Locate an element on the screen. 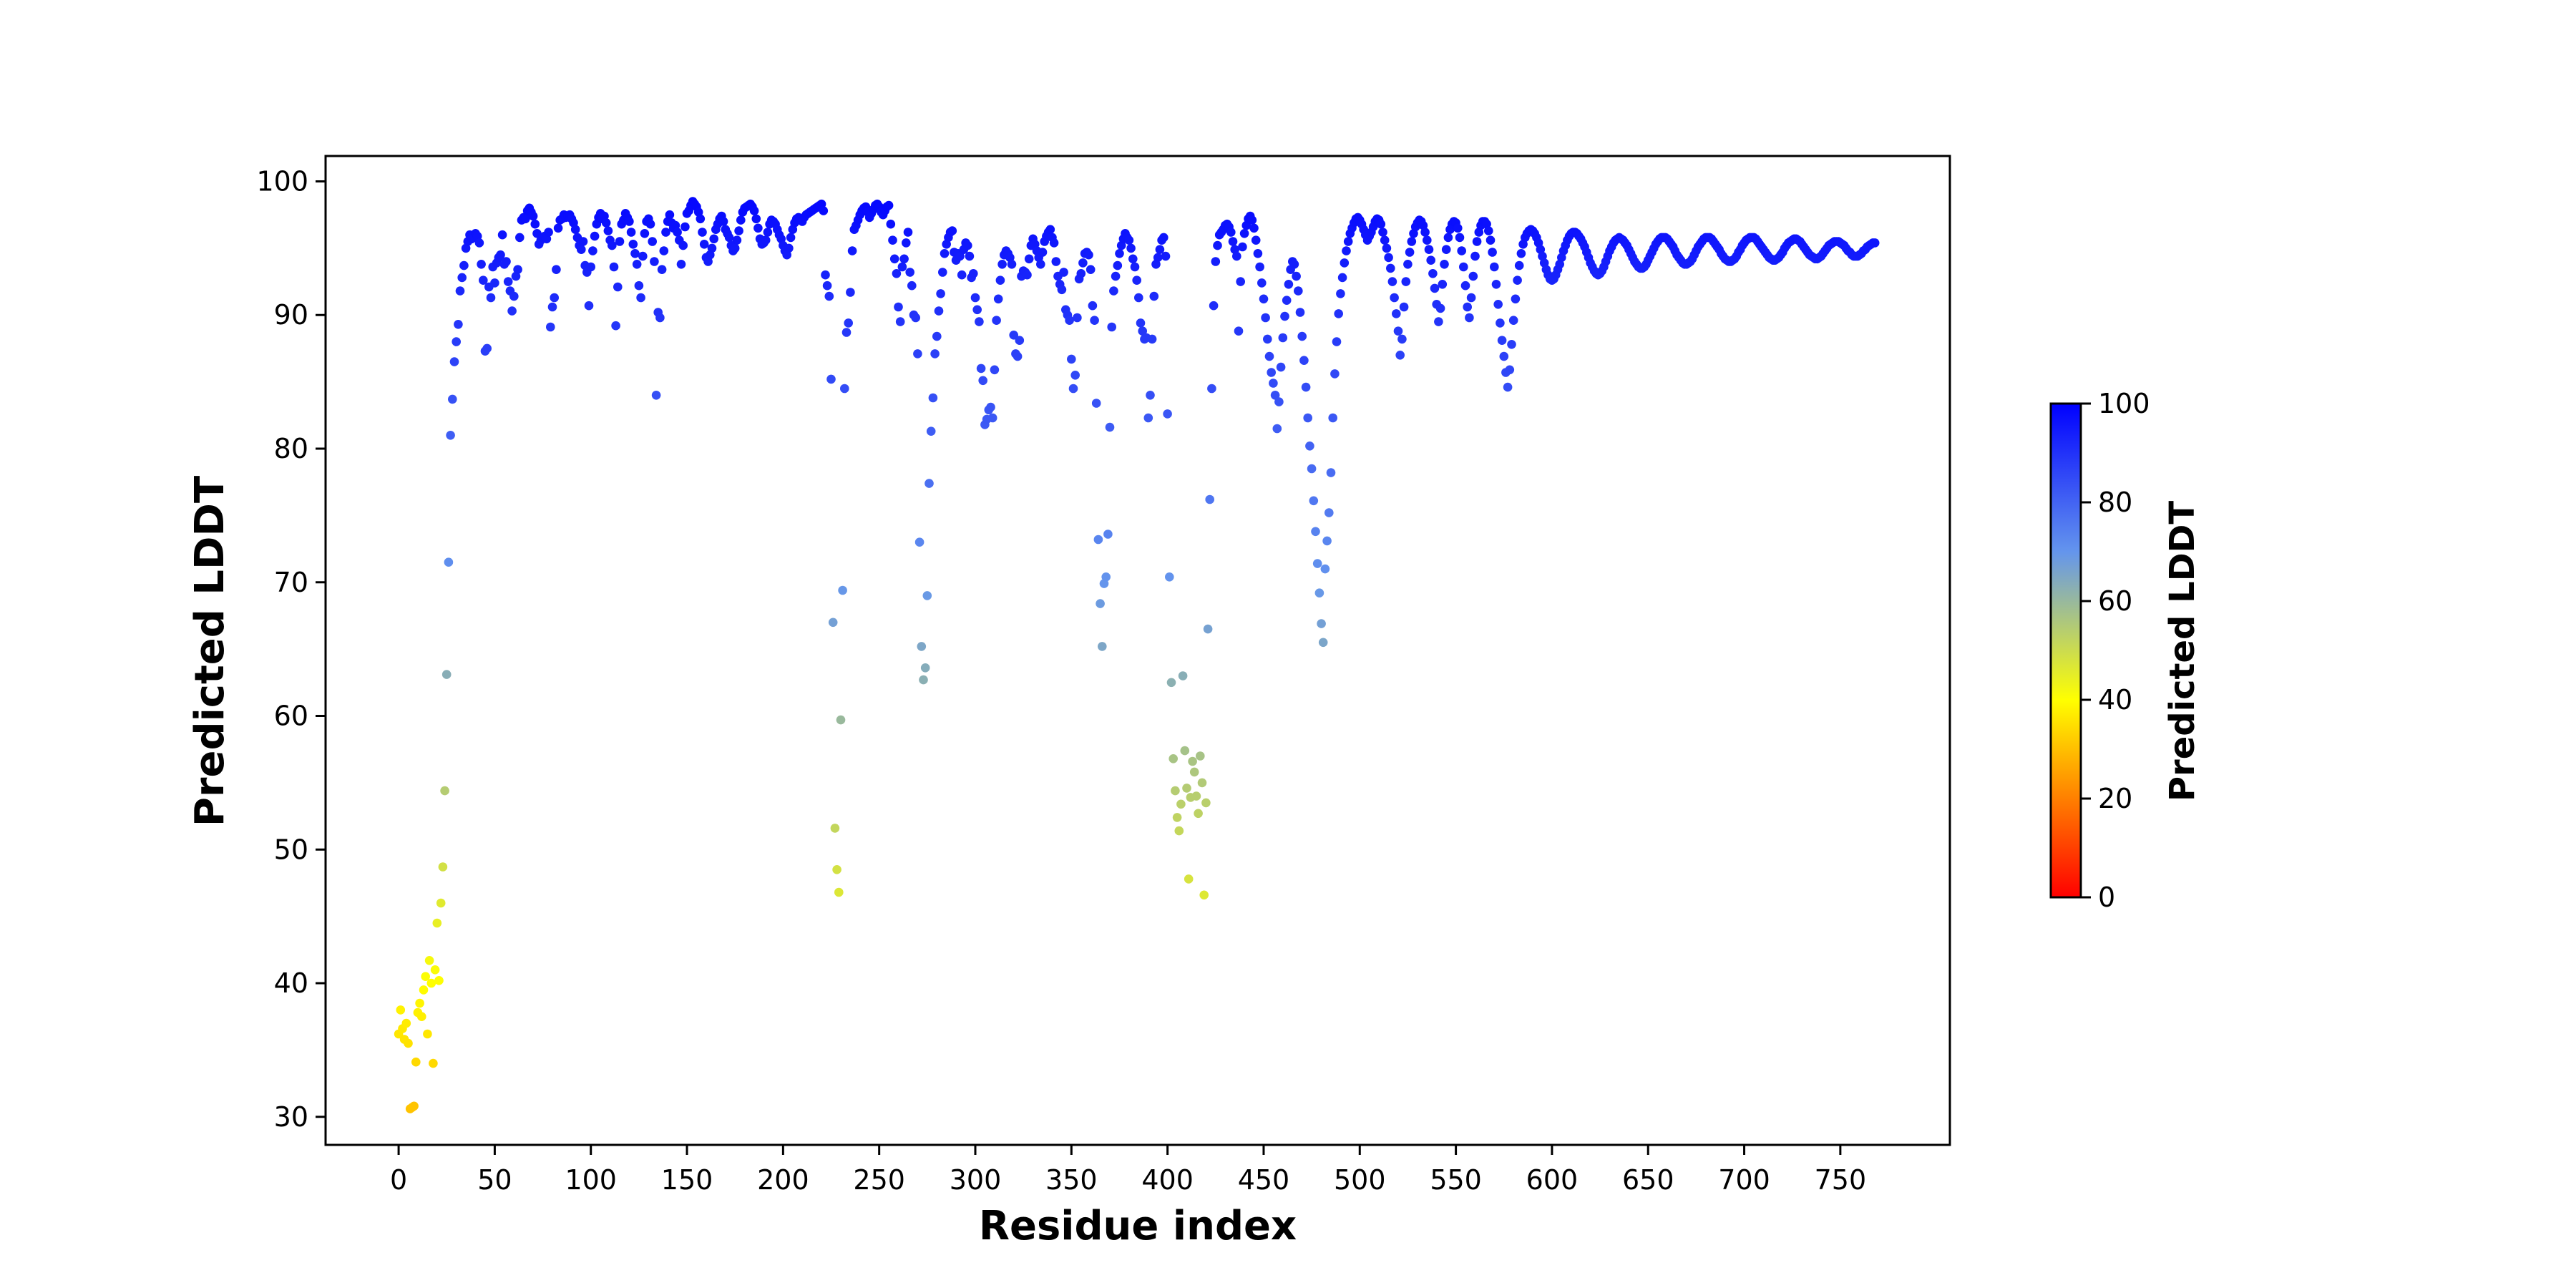  colorbar is located at coordinates (2065, 650).